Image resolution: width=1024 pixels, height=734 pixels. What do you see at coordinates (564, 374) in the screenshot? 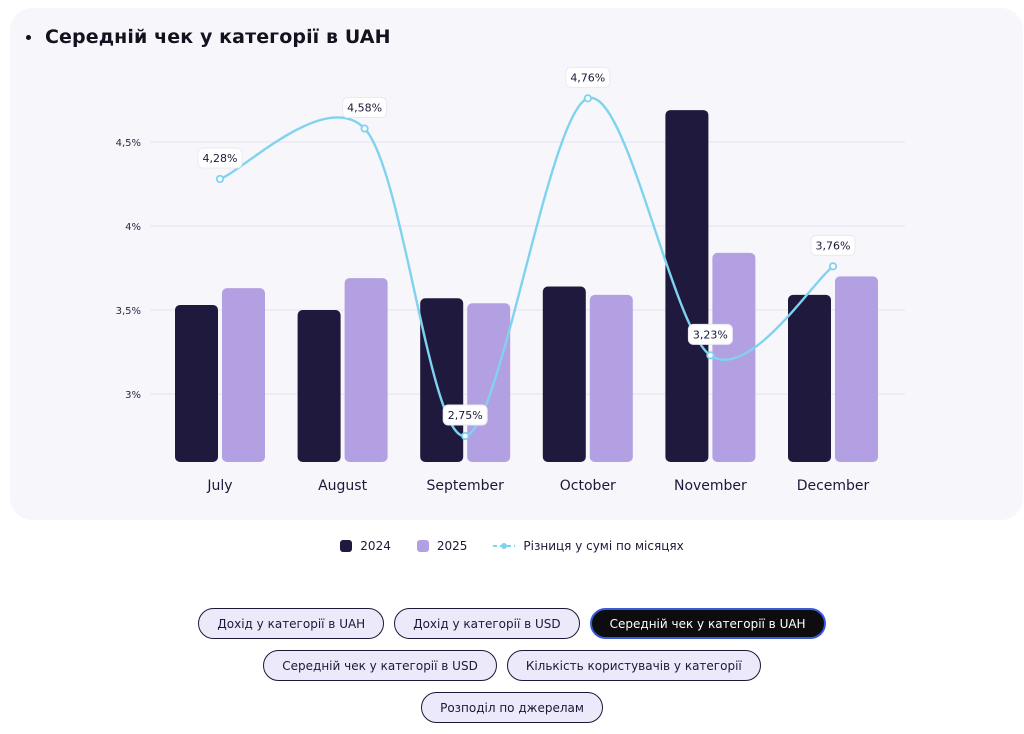
I see `bar-2024-october` at bounding box center [564, 374].